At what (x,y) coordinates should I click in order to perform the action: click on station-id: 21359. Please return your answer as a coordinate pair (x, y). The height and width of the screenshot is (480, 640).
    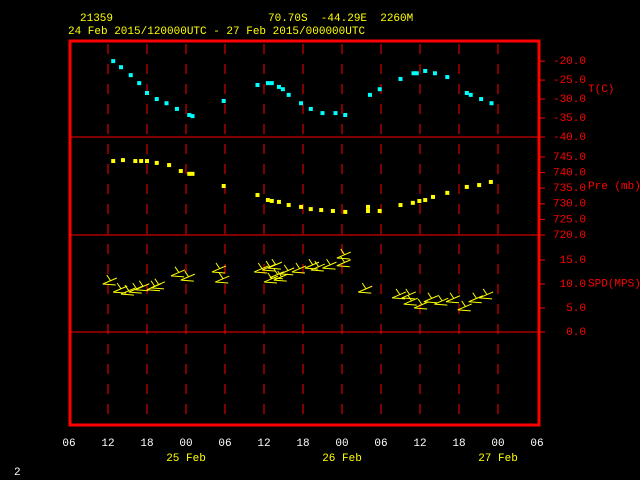
    Looking at the image, I should click on (96, 19).